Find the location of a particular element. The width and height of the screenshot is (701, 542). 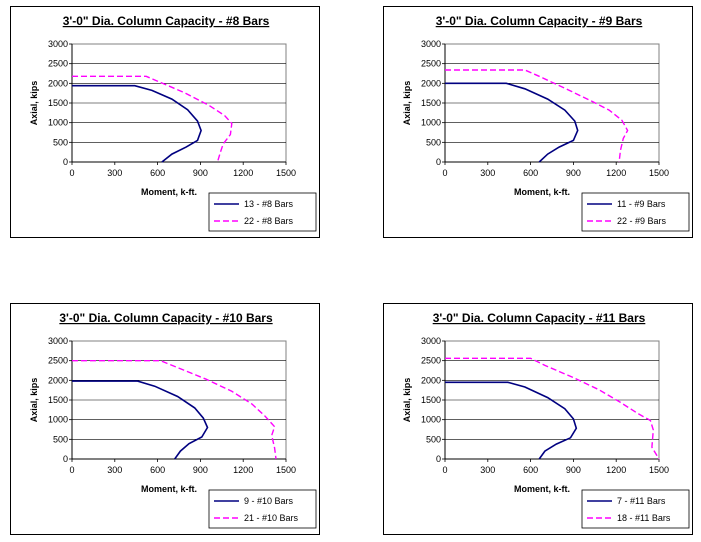

legend-label: 21 - #10 Bars is located at coordinates (271, 518).